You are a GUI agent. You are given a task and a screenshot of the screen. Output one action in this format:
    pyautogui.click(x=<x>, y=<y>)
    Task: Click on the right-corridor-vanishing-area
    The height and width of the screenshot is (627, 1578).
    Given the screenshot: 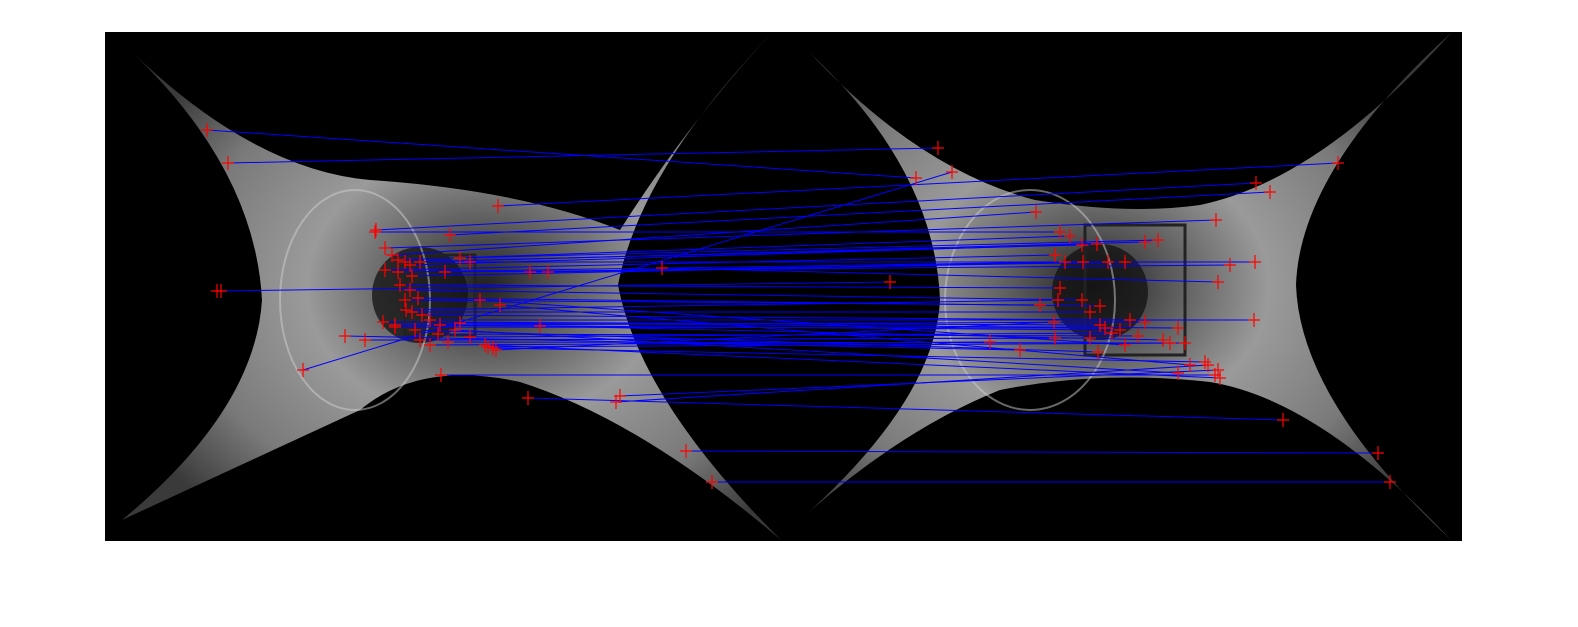 What is the action you would take?
    pyautogui.click(x=1100, y=292)
    